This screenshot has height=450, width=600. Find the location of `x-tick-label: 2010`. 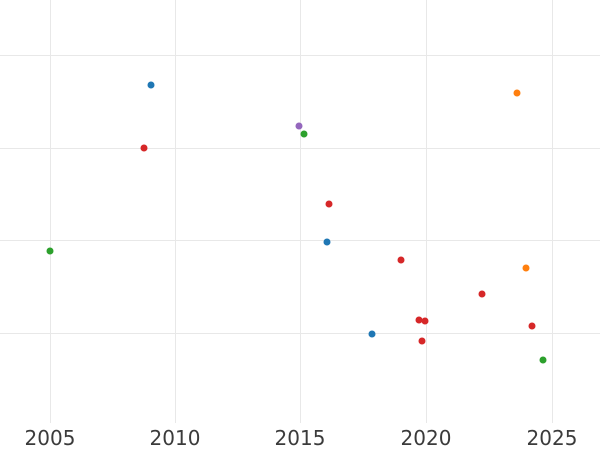

x-tick-label: 2010 is located at coordinates (175, 438).